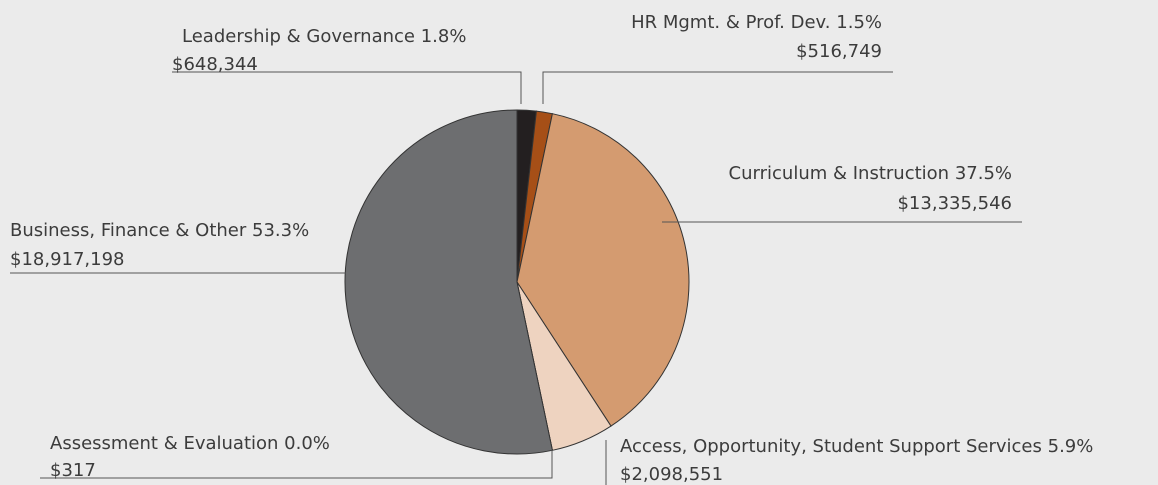 This screenshot has width=1158, height=485. What do you see at coordinates (324, 36) in the screenshot?
I see `slice-label: Leadership & Governance 1.8%` at bounding box center [324, 36].